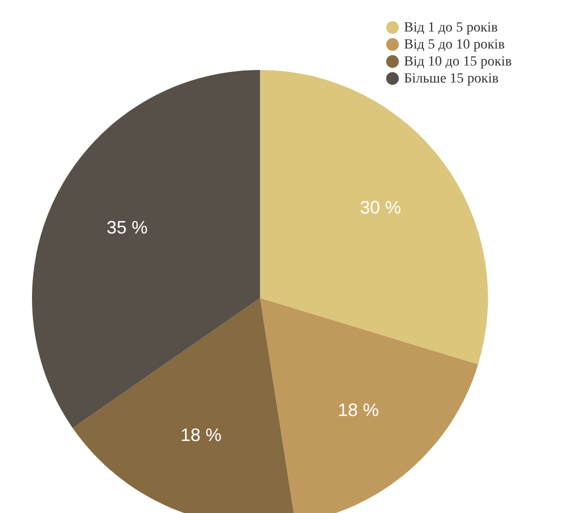 Image resolution: width=572 pixels, height=513 pixels. I want to click on legend-label: Від 1 до 5 років, so click(451, 28).